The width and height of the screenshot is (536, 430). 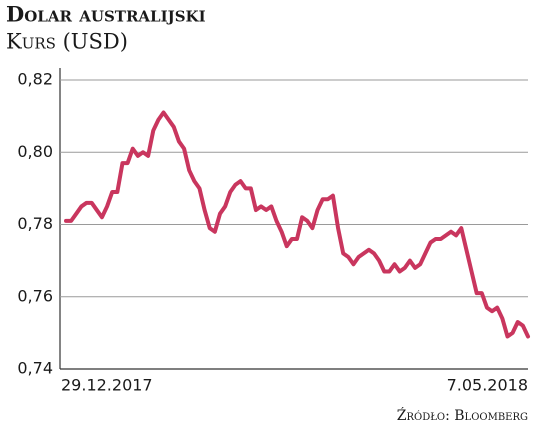 What do you see at coordinates (67, 42) in the screenshot?
I see `chart-subtitle: Kurs (USD)` at bounding box center [67, 42].